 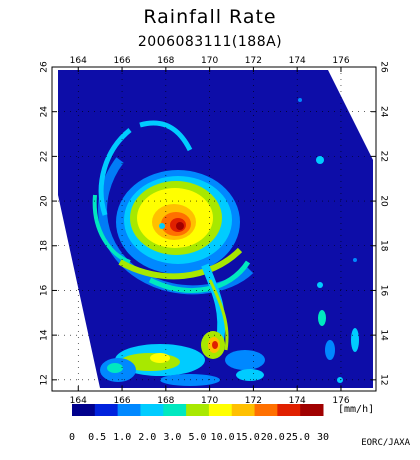 I want to click on colorbar-unit: [mm/h], so click(x=356, y=409).